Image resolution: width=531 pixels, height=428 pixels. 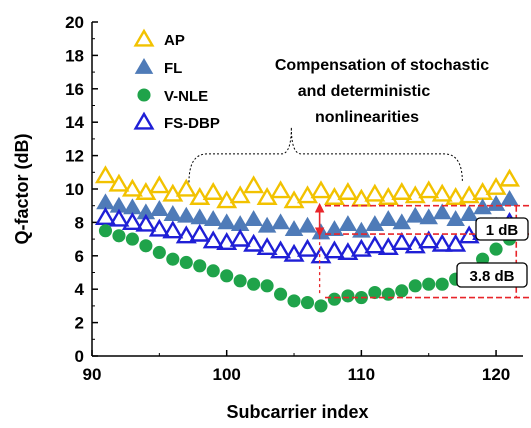 I want to click on legend-label-fs-dbp: FS-DBP, so click(x=192, y=123).